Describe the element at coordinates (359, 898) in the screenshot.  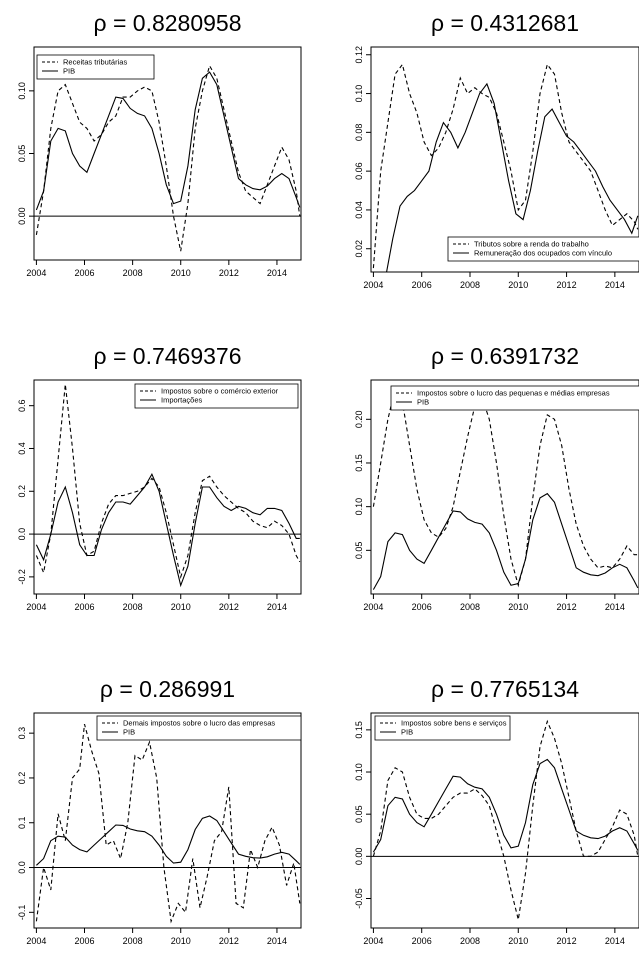
I see `y-tick-label: -0.05` at that location.